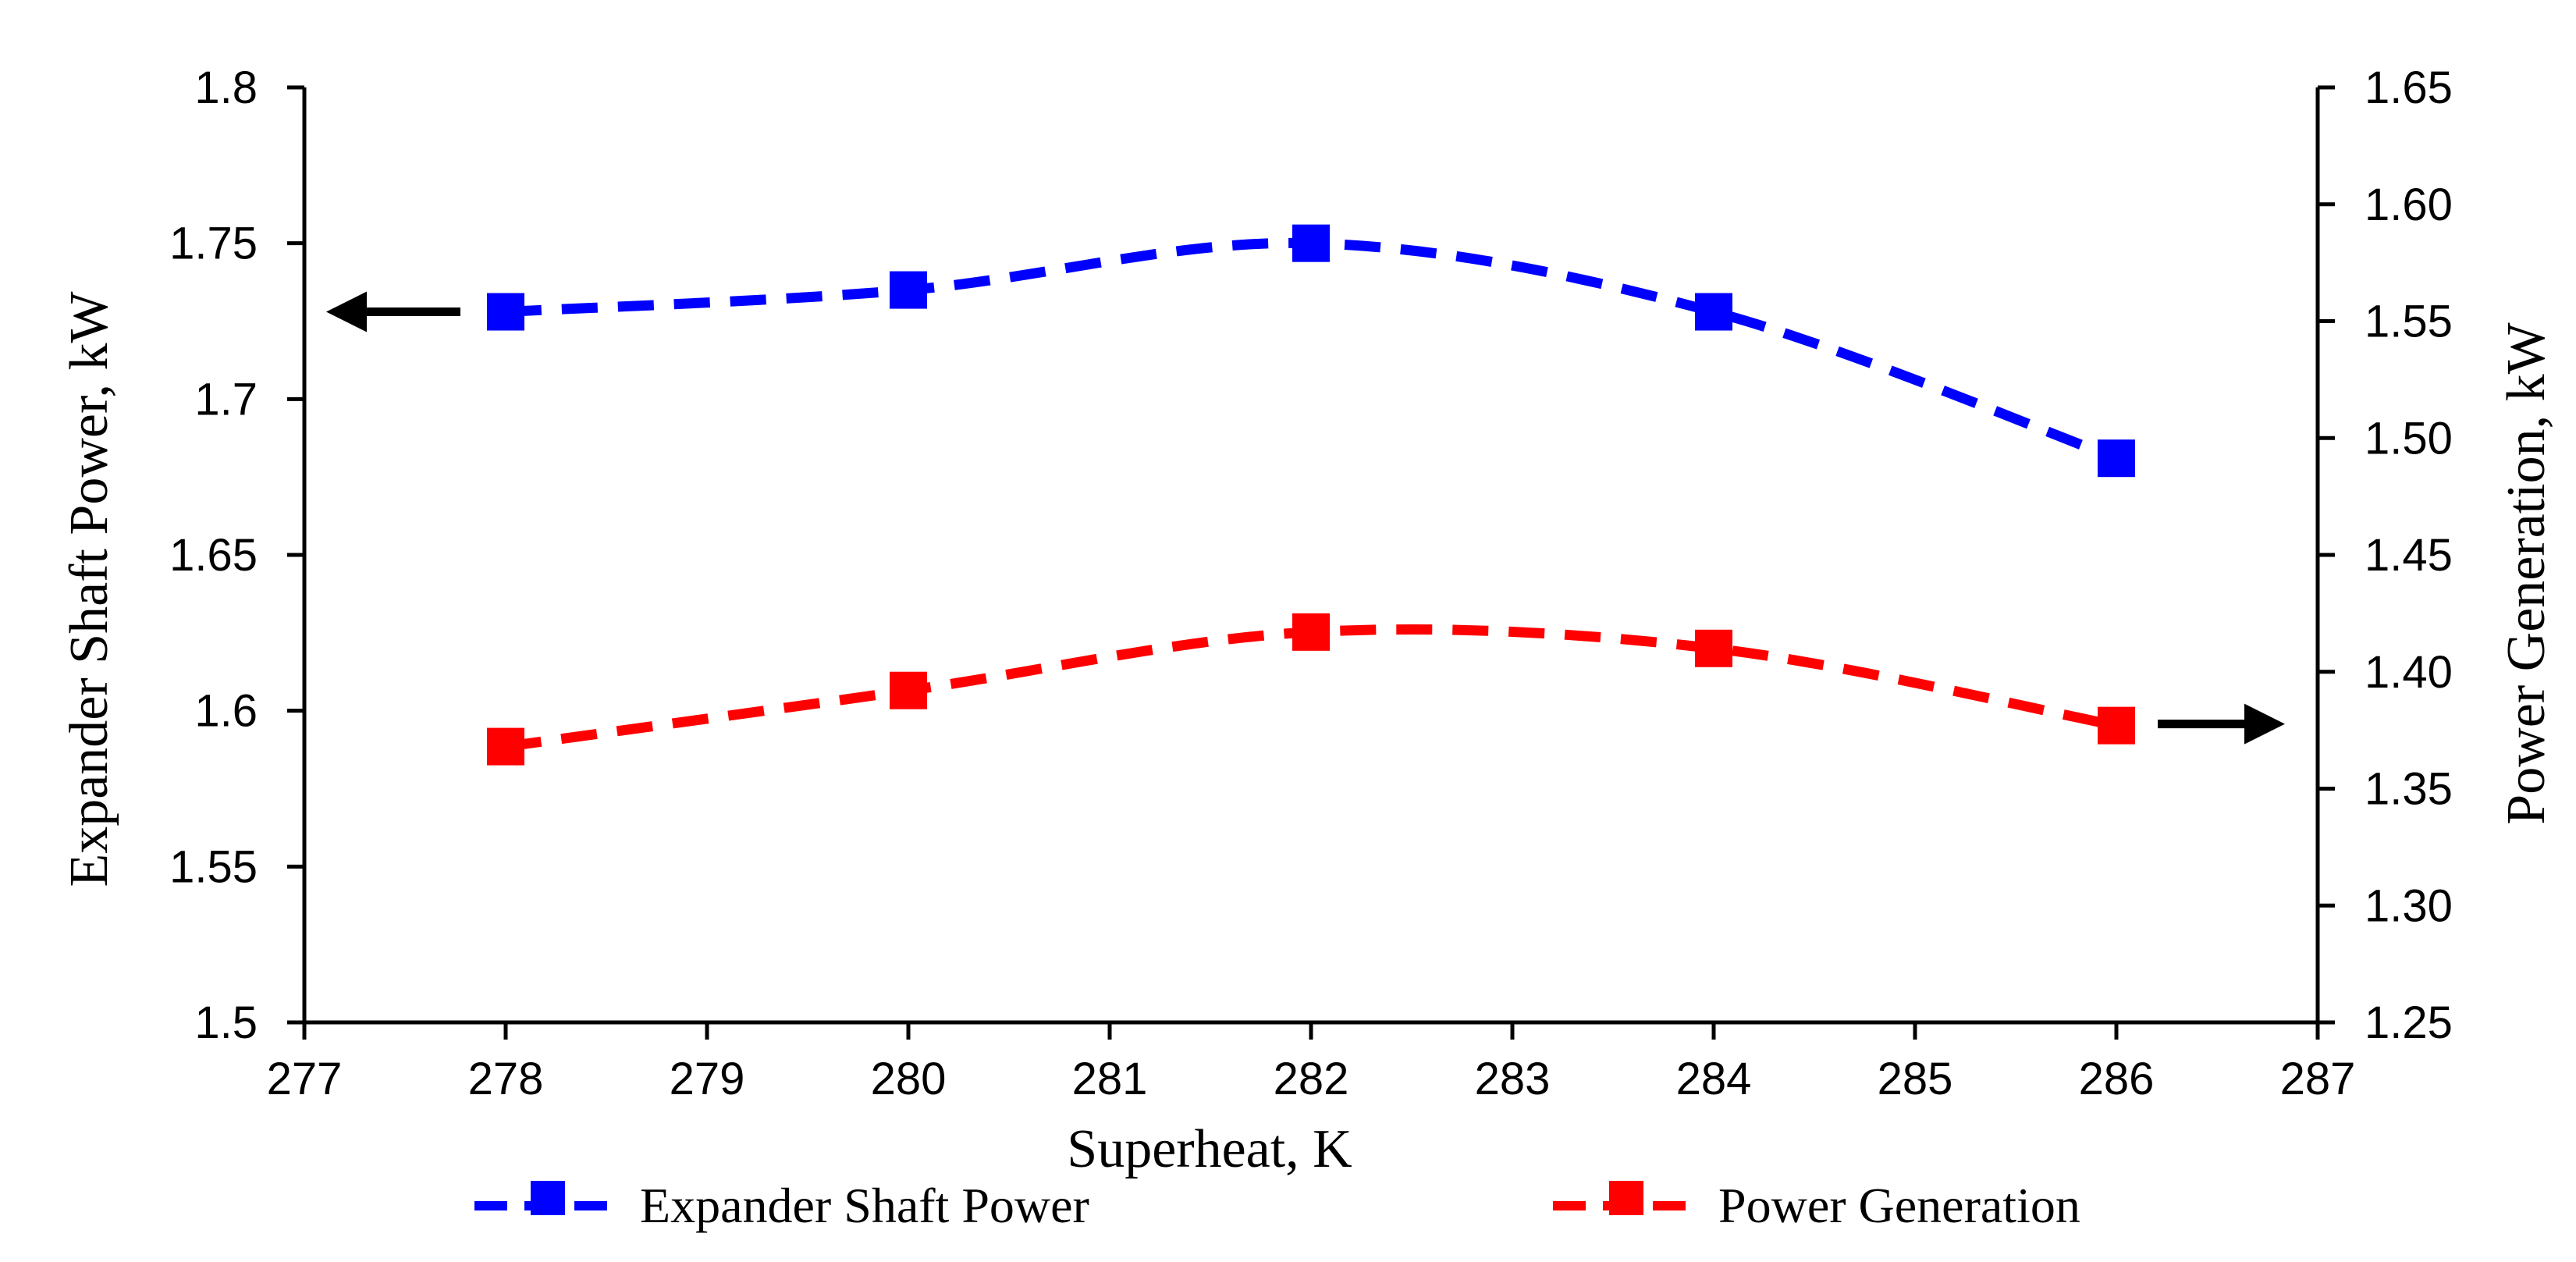 The height and width of the screenshot is (1262, 2576). Describe the element at coordinates (213, 555) in the screenshot. I see `y-left-tick-label-1.65: 1.65` at that location.